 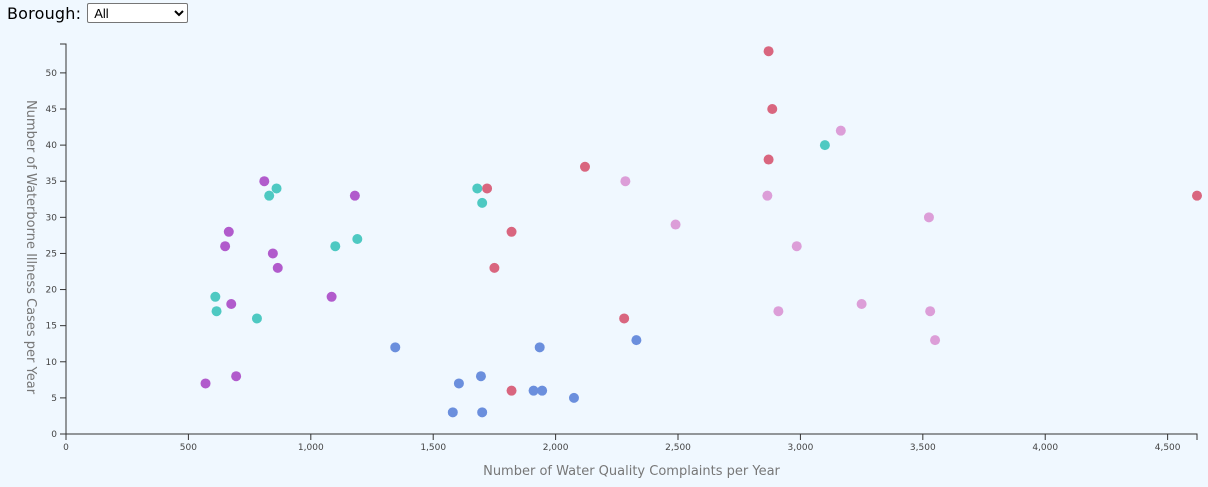 What do you see at coordinates (52, 291) in the screenshot?
I see `y-tick-label: 20` at bounding box center [52, 291].